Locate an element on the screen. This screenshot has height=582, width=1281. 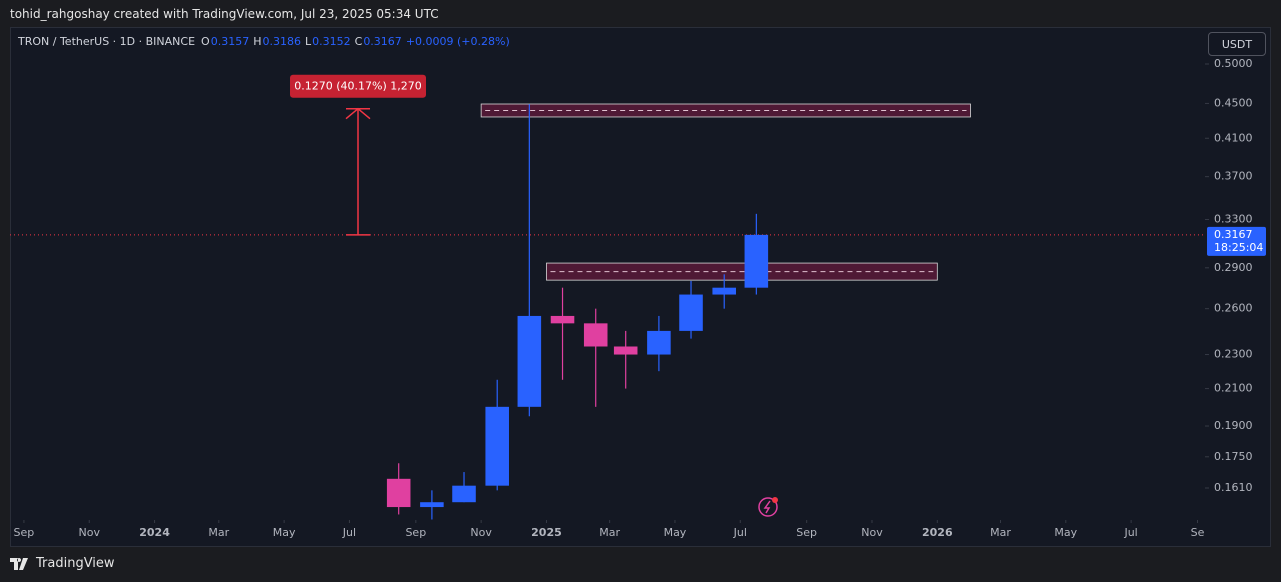
measure-arrow is located at coordinates (358, 113).